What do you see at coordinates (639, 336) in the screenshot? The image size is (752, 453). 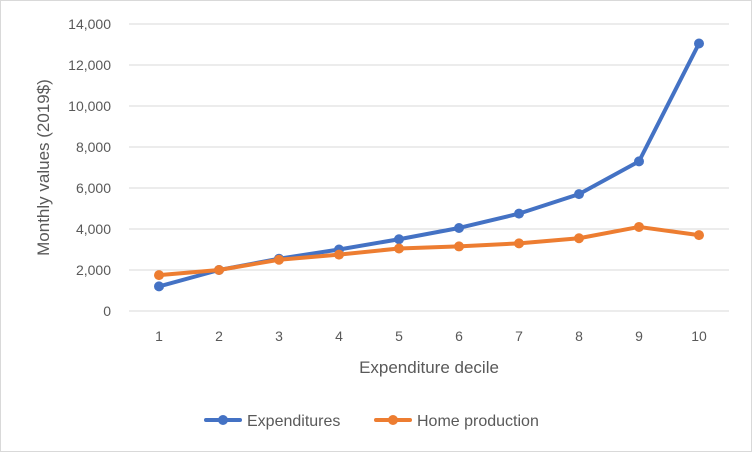 I see `x-tick-label: 9` at bounding box center [639, 336].